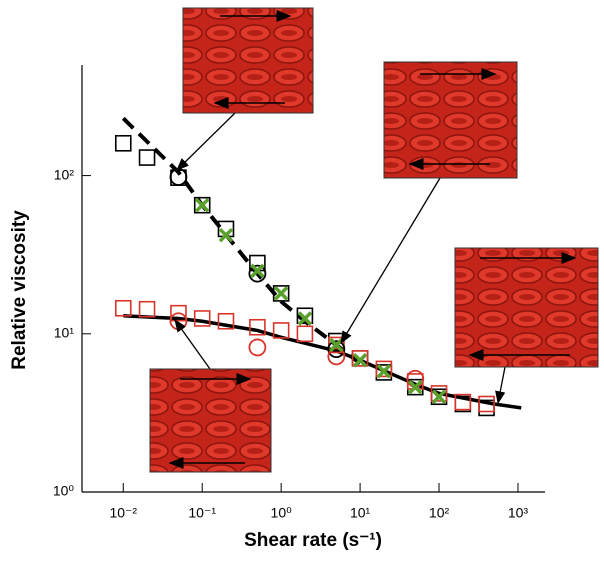  What do you see at coordinates (123, 513) in the screenshot?
I see `x-tick-label: 10⁻²` at bounding box center [123, 513].